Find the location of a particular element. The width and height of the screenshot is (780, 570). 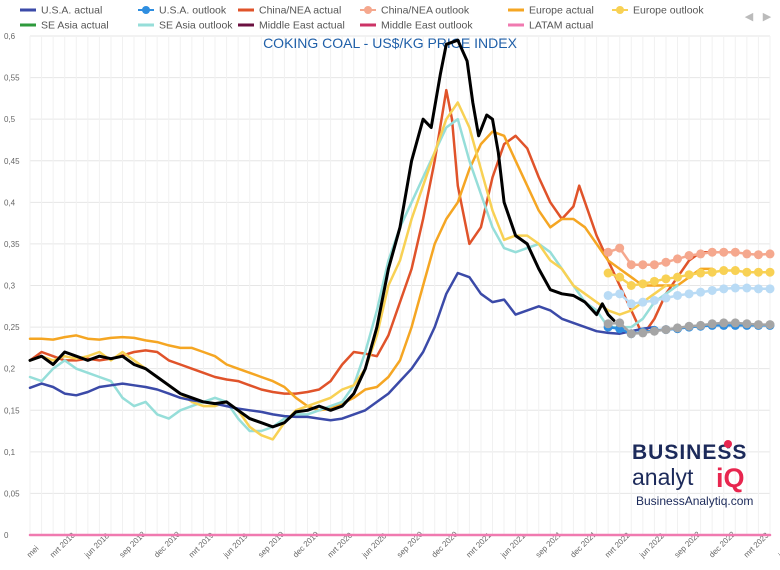

series-china-nea-outlook is located at coordinates (689, 256).